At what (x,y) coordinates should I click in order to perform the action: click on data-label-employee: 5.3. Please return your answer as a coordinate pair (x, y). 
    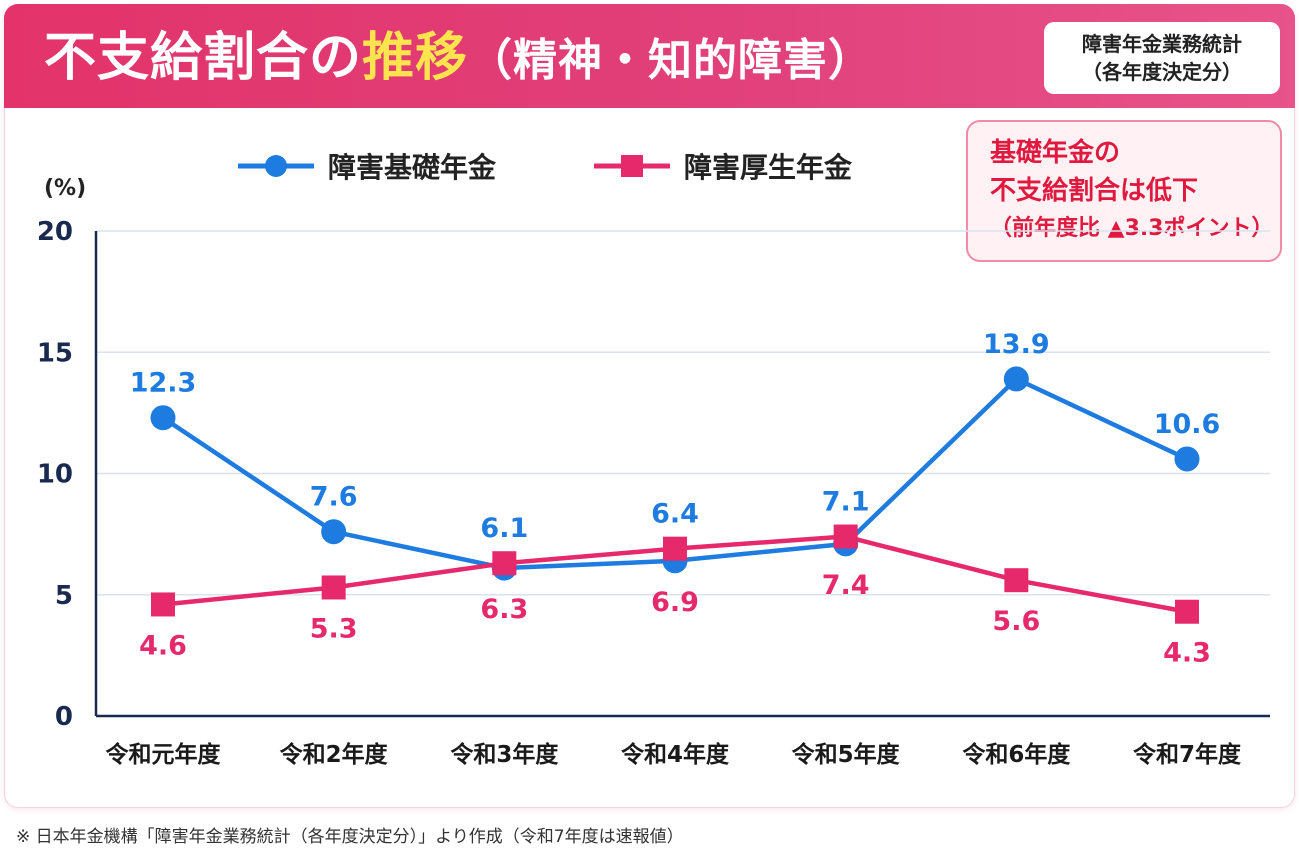
    Looking at the image, I should click on (334, 628).